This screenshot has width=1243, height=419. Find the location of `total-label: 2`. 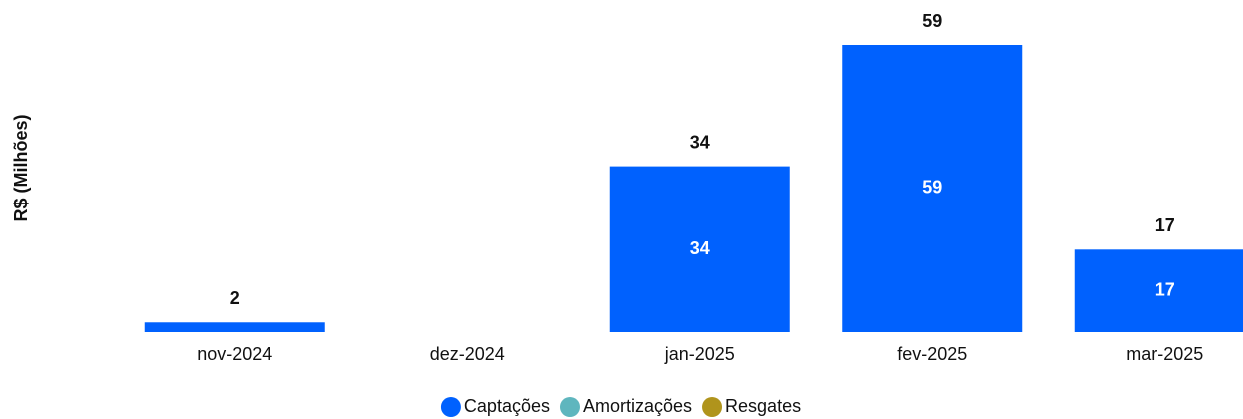

total-label: 2 is located at coordinates (235, 298).